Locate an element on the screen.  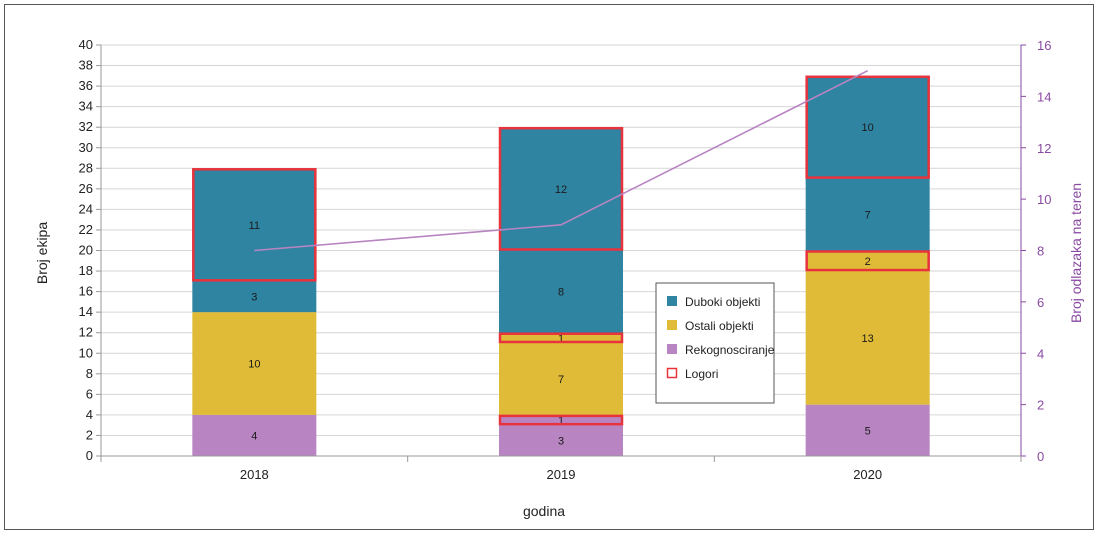
y2-tick-label: 16 is located at coordinates (1044, 45).